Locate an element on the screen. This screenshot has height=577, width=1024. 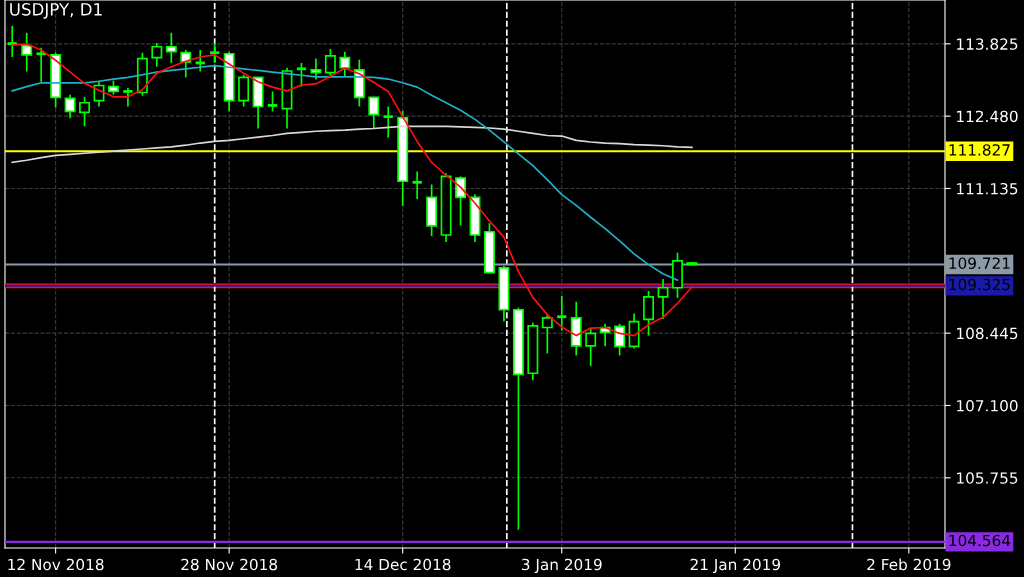
y-tick-label: 111.135 is located at coordinates (987, 188).